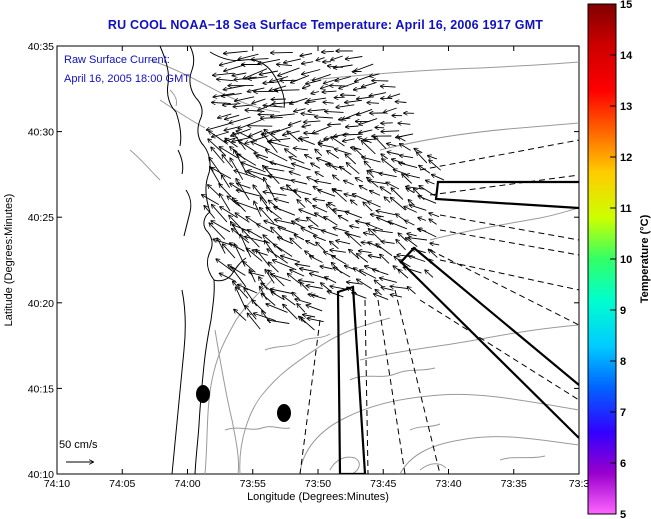 The image size is (651, 519). Describe the element at coordinates (623, 413) in the screenshot. I see `colorbar-tick-label: 7` at that location.